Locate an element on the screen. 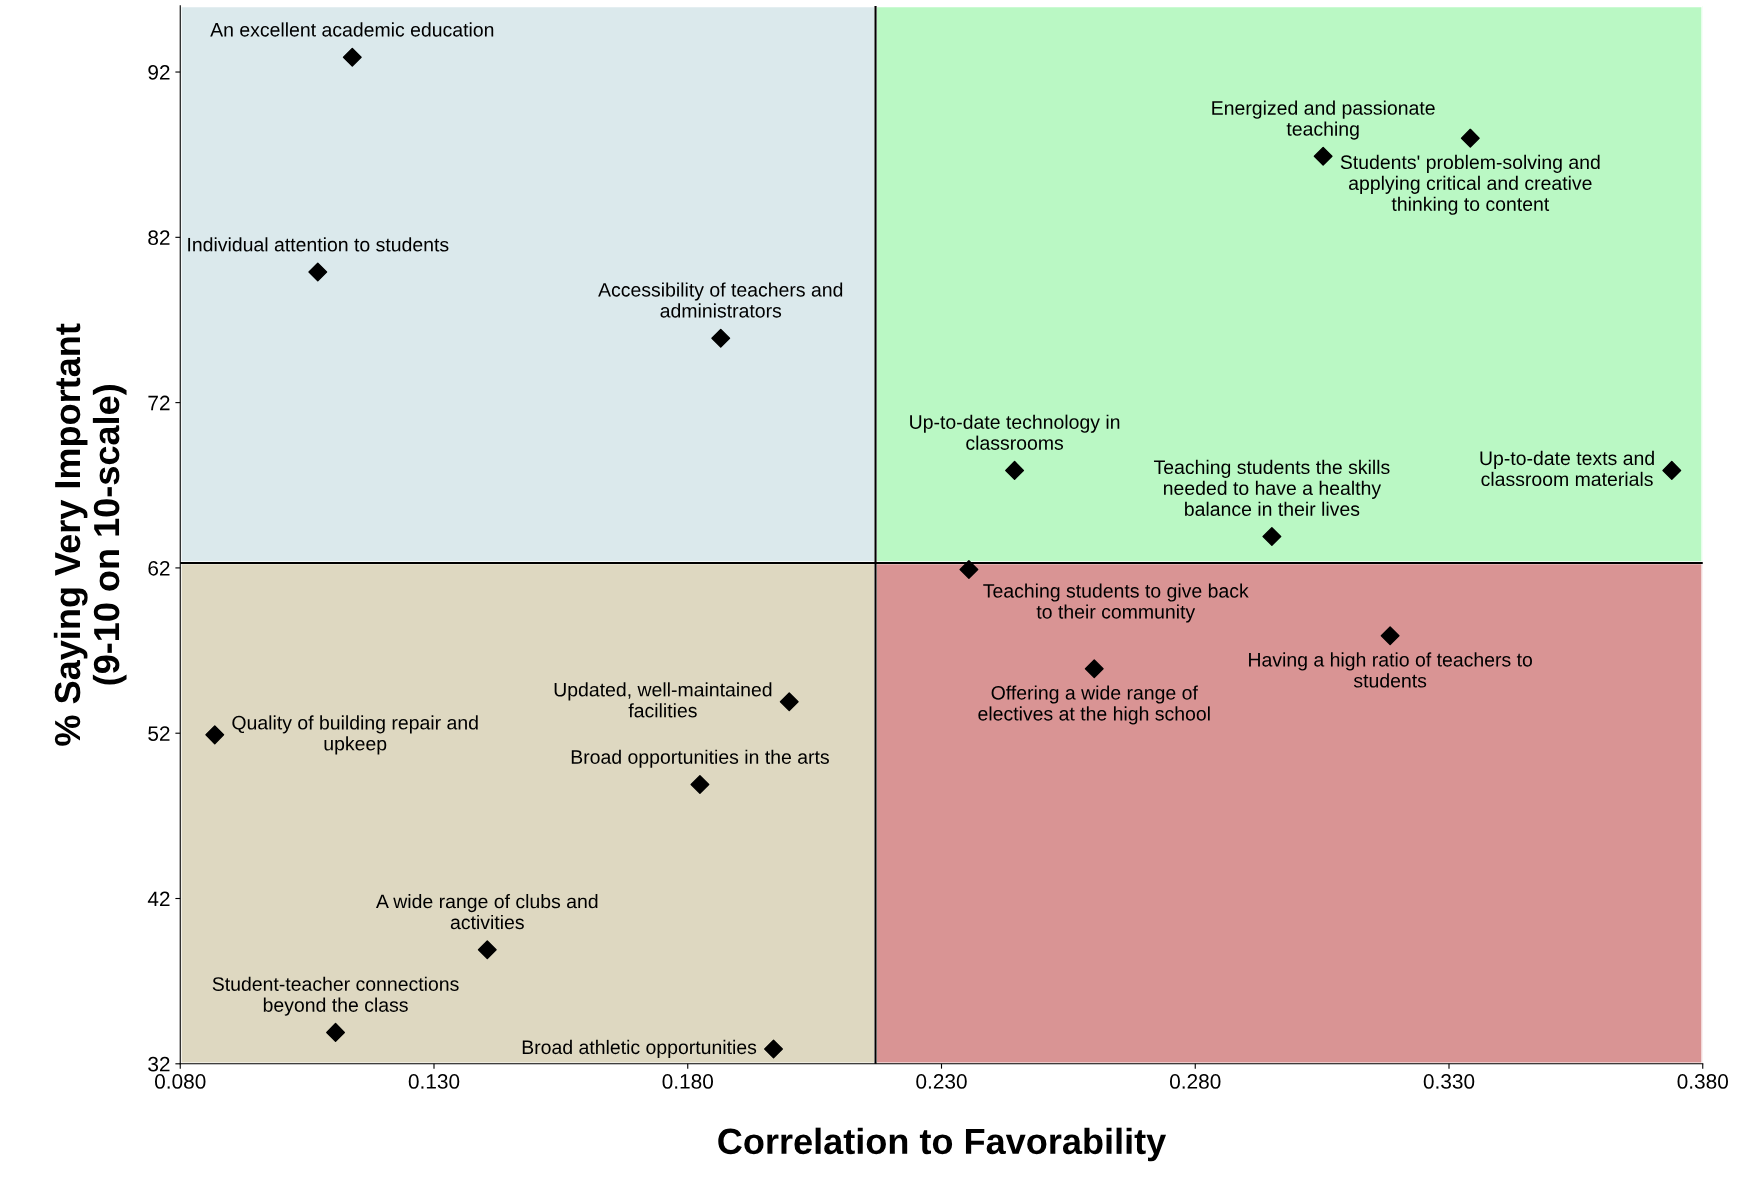  y-tick-label: 92 is located at coordinates (159, 72).